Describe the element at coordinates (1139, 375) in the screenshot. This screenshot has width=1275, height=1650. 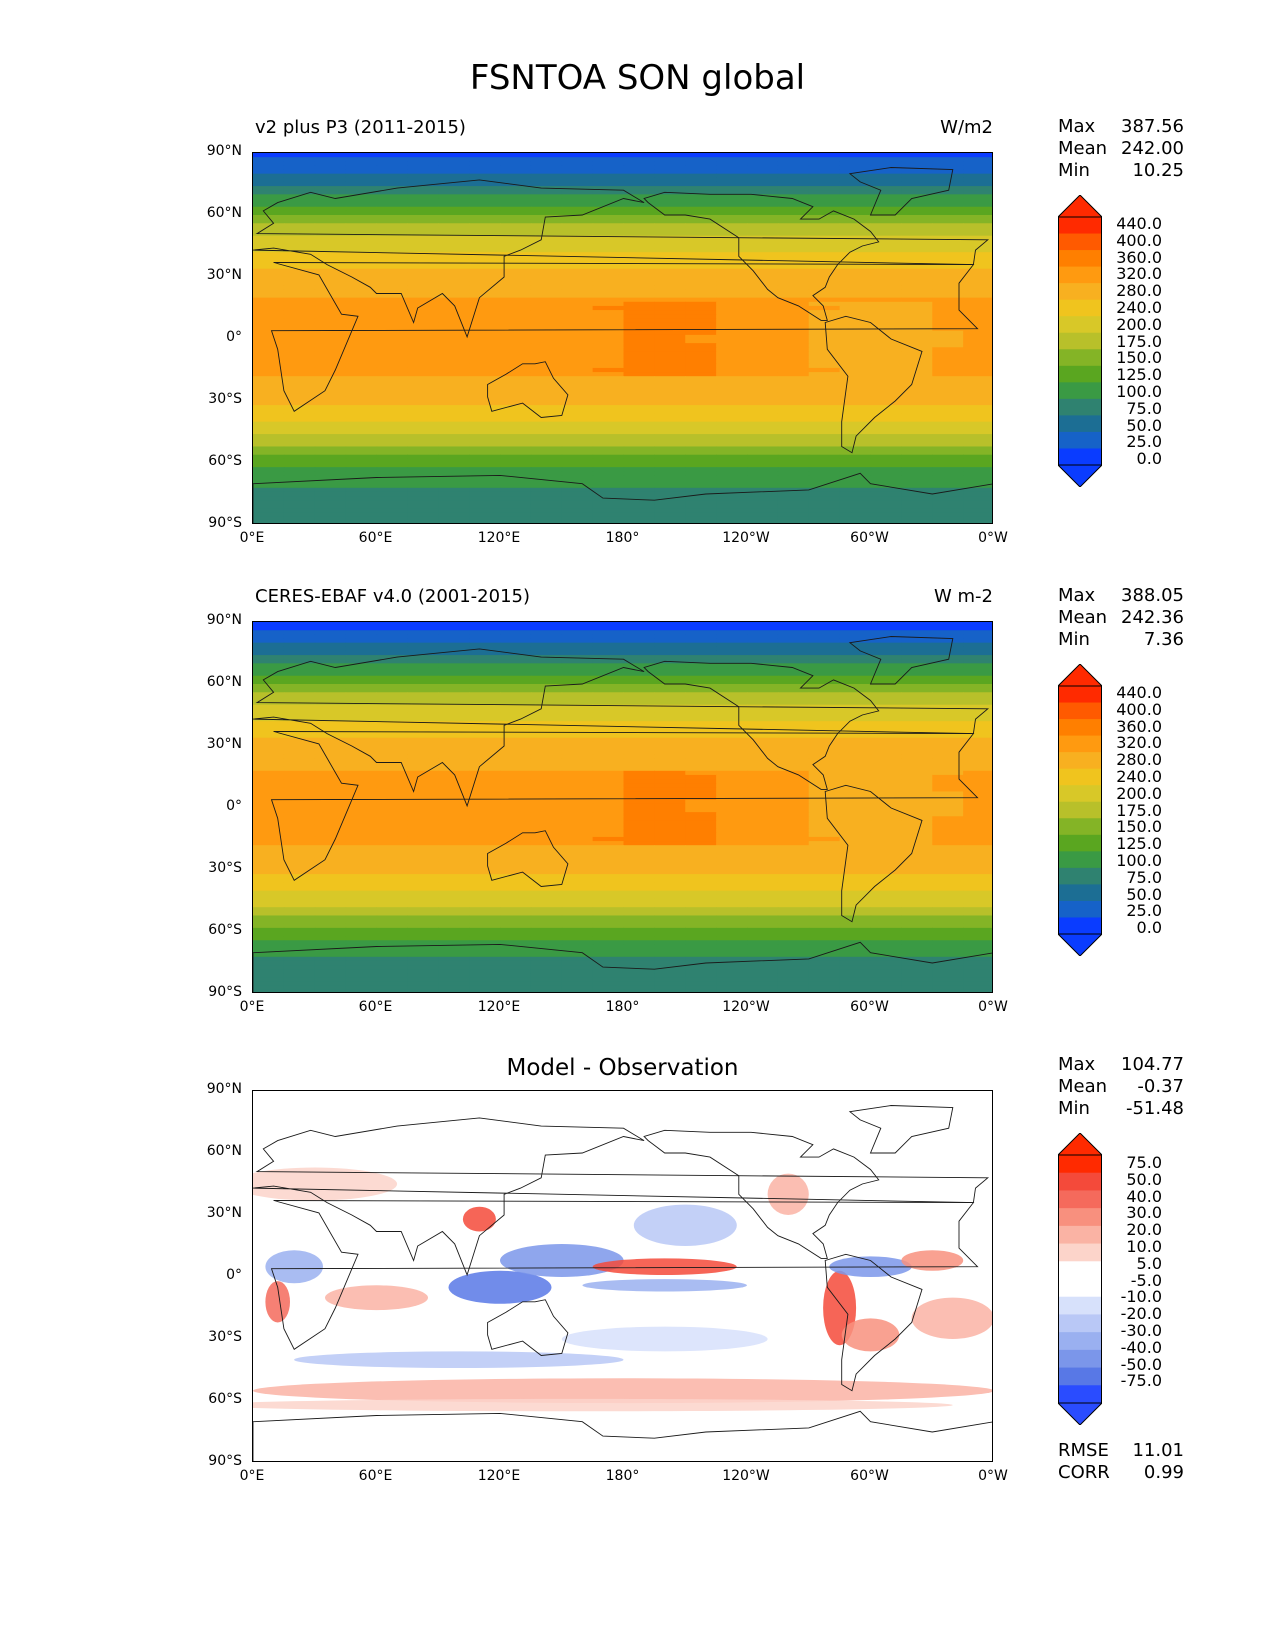
I see `colorbar-tick-label: 125.0` at that location.